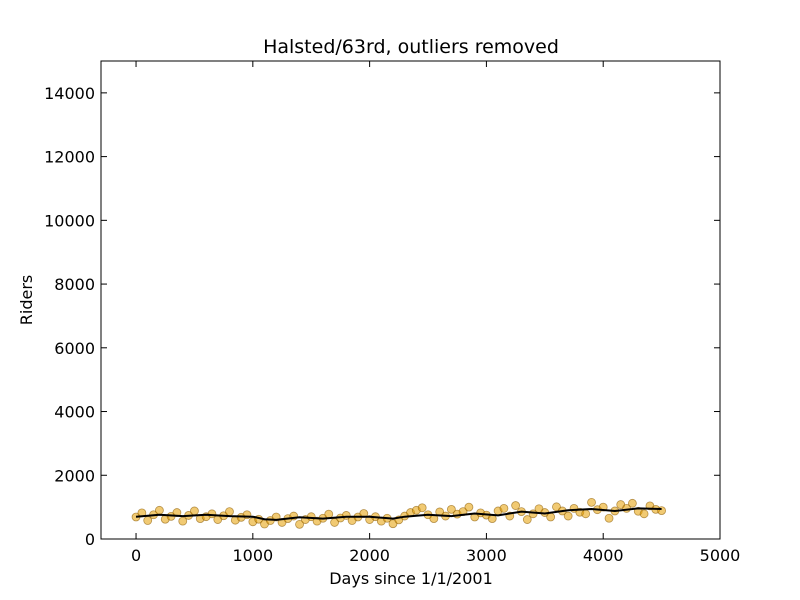  What do you see at coordinates (603, 555) in the screenshot?
I see `x-tick-label: 4000` at bounding box center [603, 555].